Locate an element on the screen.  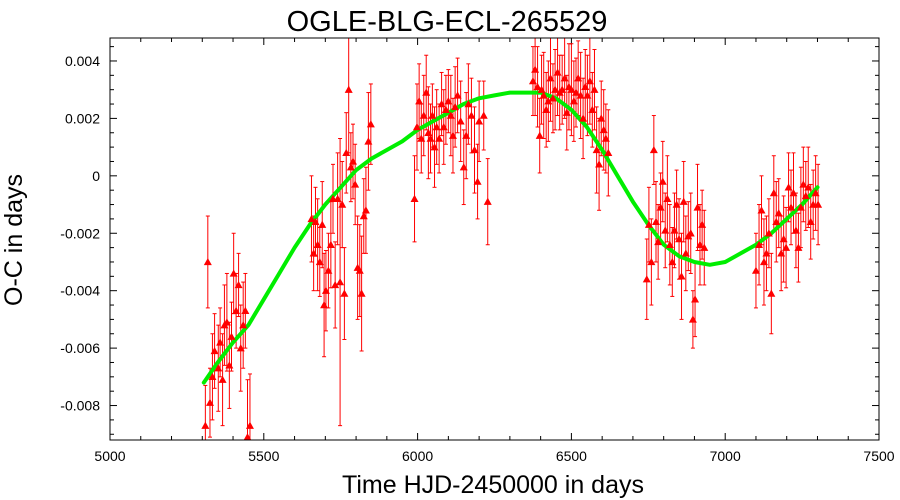
y-tick-label: 0 is located at coordinates (96, 176).